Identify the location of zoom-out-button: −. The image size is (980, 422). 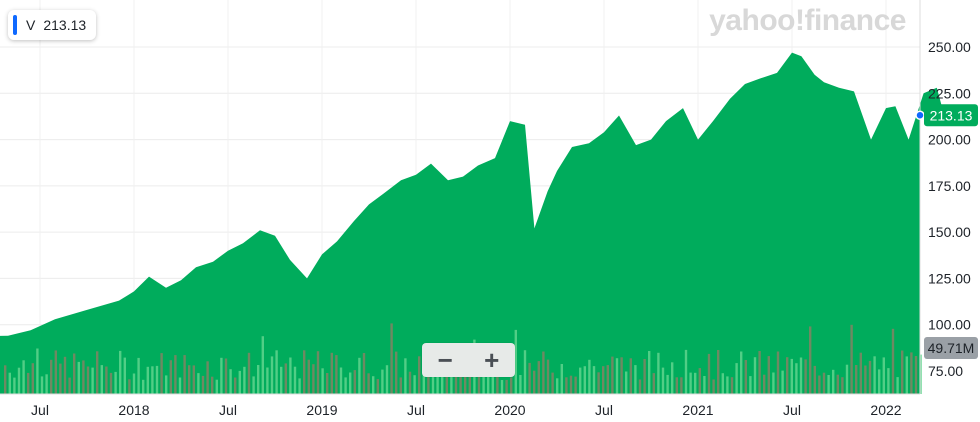
(445, 360).